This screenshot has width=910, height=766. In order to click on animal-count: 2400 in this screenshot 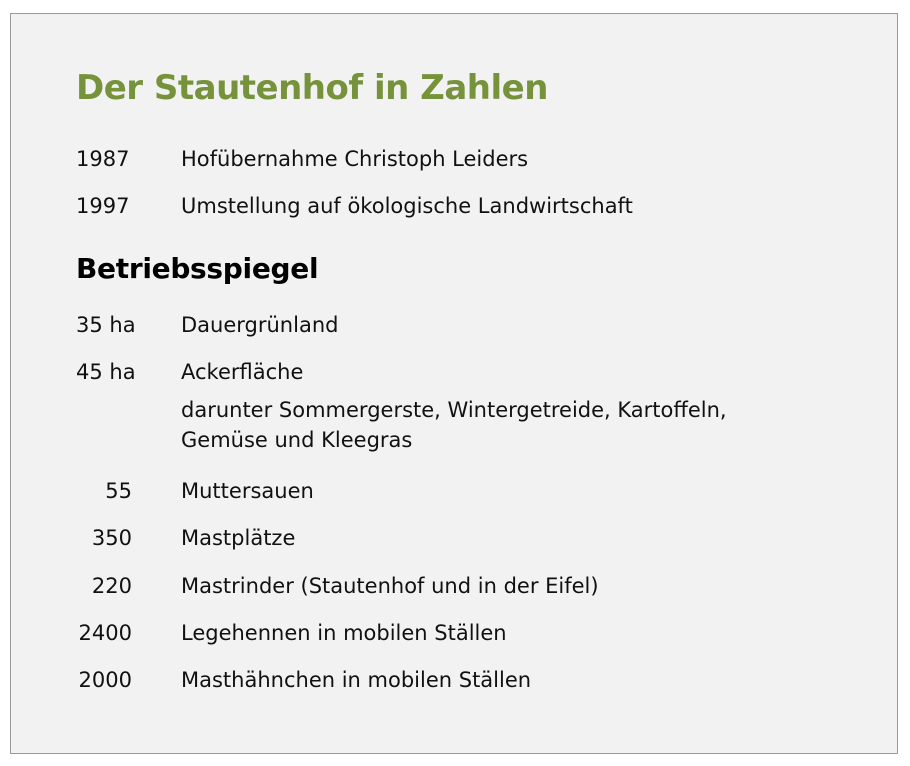, I will do `click(105, 633)`.